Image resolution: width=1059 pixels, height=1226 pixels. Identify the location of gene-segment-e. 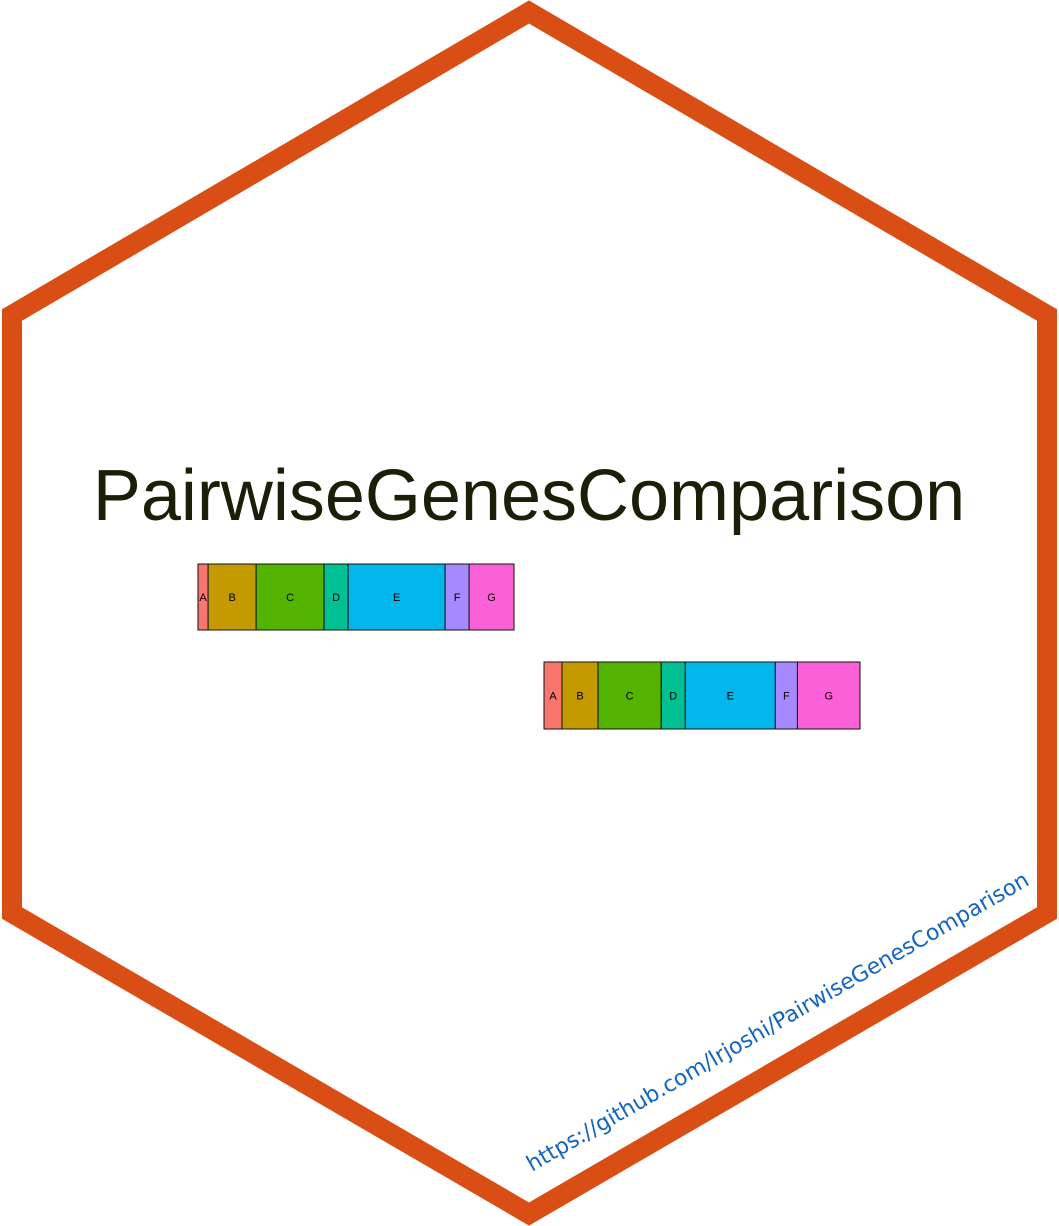
(730, 695).